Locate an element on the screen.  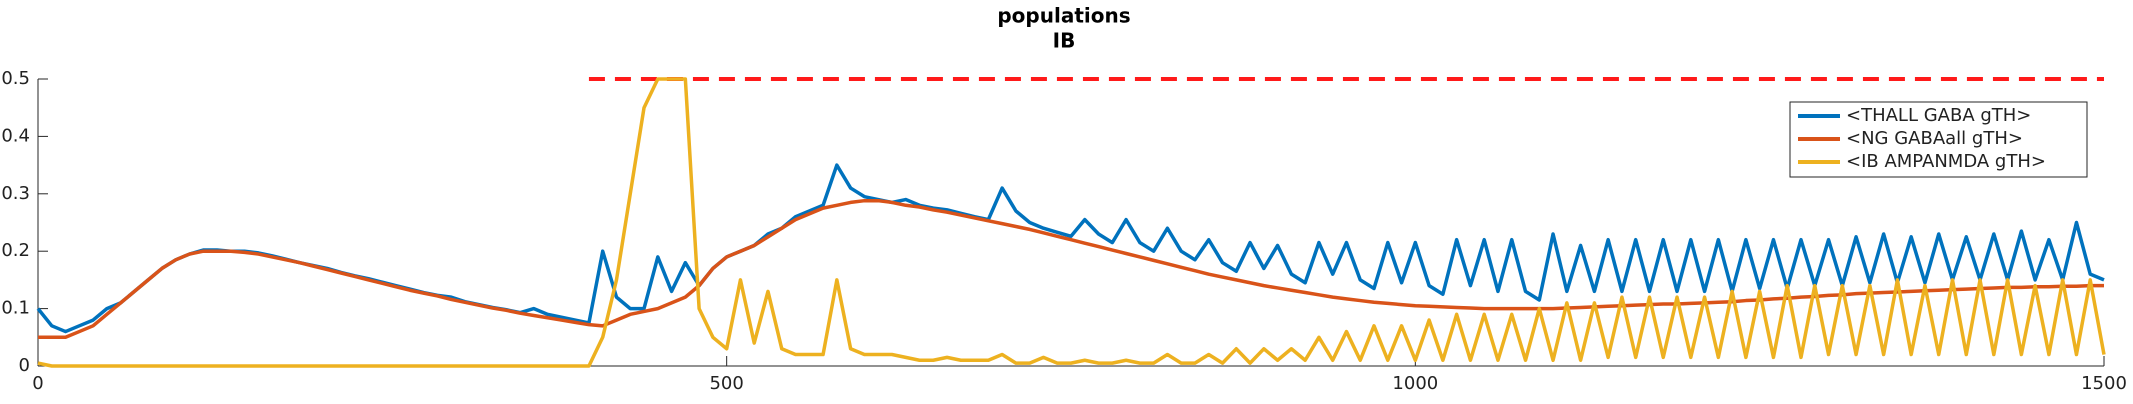
y-tick-label: 0.5 is located at coordinates (15, 78).